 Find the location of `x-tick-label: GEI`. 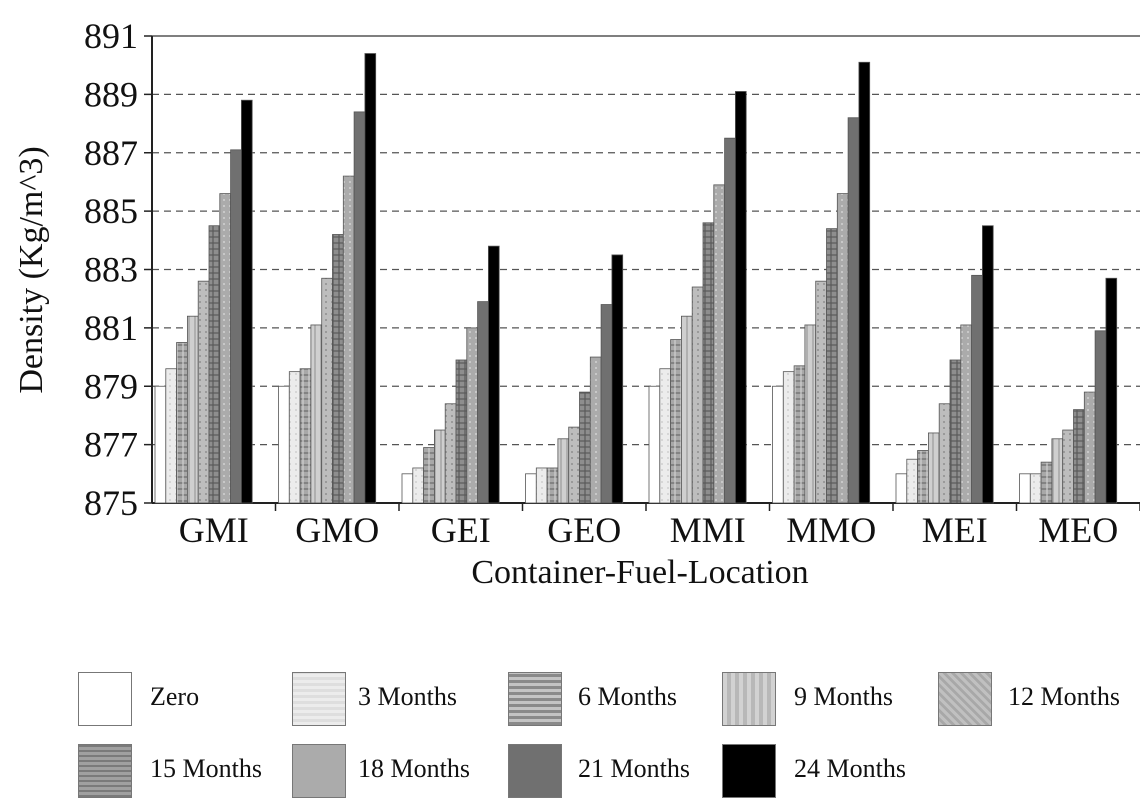

x-tick-label: GEI is located at coordinates (461, 530).